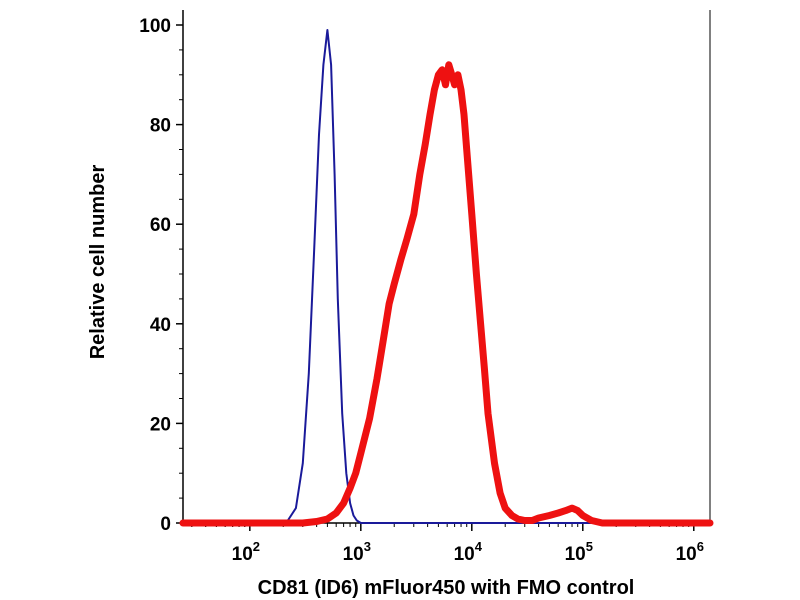  Describe the element at coordinates (160, 325) in the screenshot. I see `y-tick-label: 40` at that location.